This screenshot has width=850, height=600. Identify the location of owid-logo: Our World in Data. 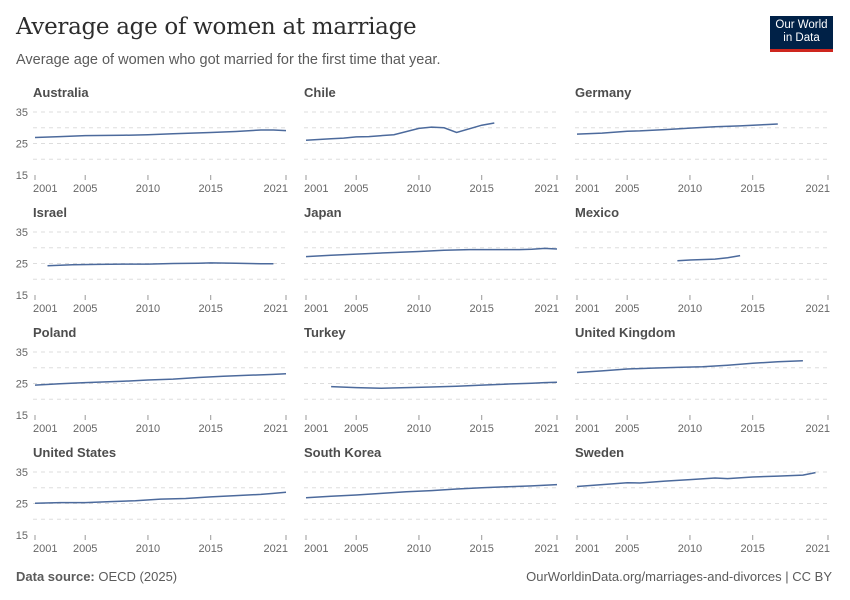
(801, 34).